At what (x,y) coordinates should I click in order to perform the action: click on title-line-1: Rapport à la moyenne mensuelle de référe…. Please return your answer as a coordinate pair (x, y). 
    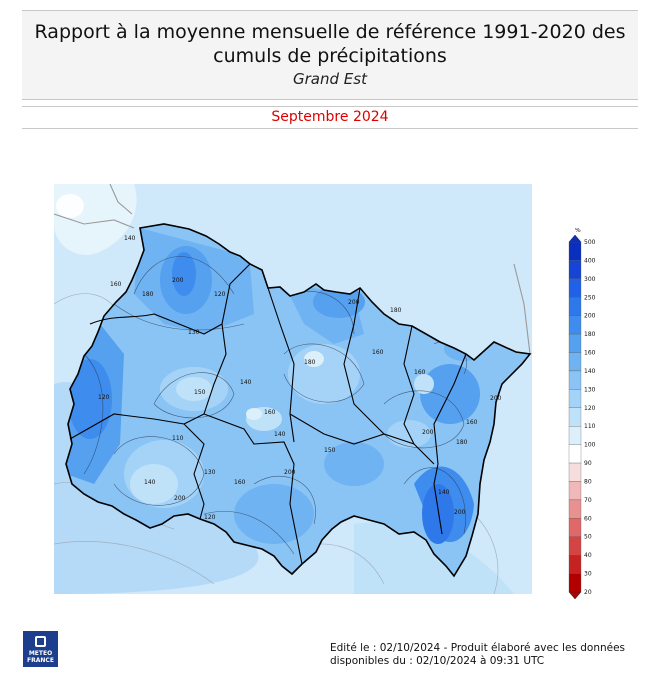
    Looking at the image, I should click on (330, 32).